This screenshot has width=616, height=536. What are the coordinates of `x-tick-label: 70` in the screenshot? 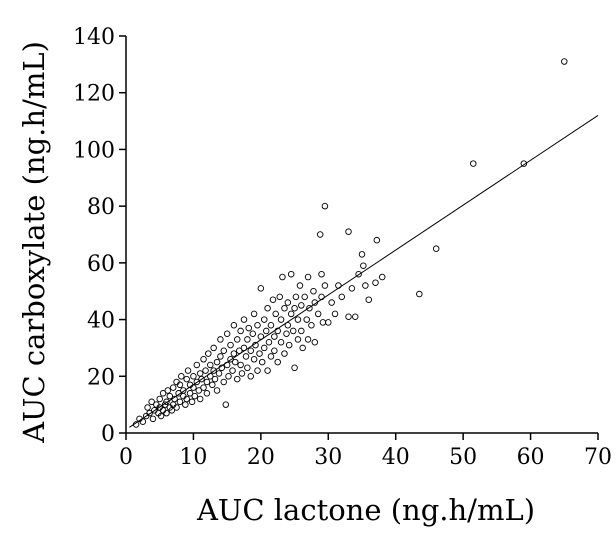 It's located at (598, 457).